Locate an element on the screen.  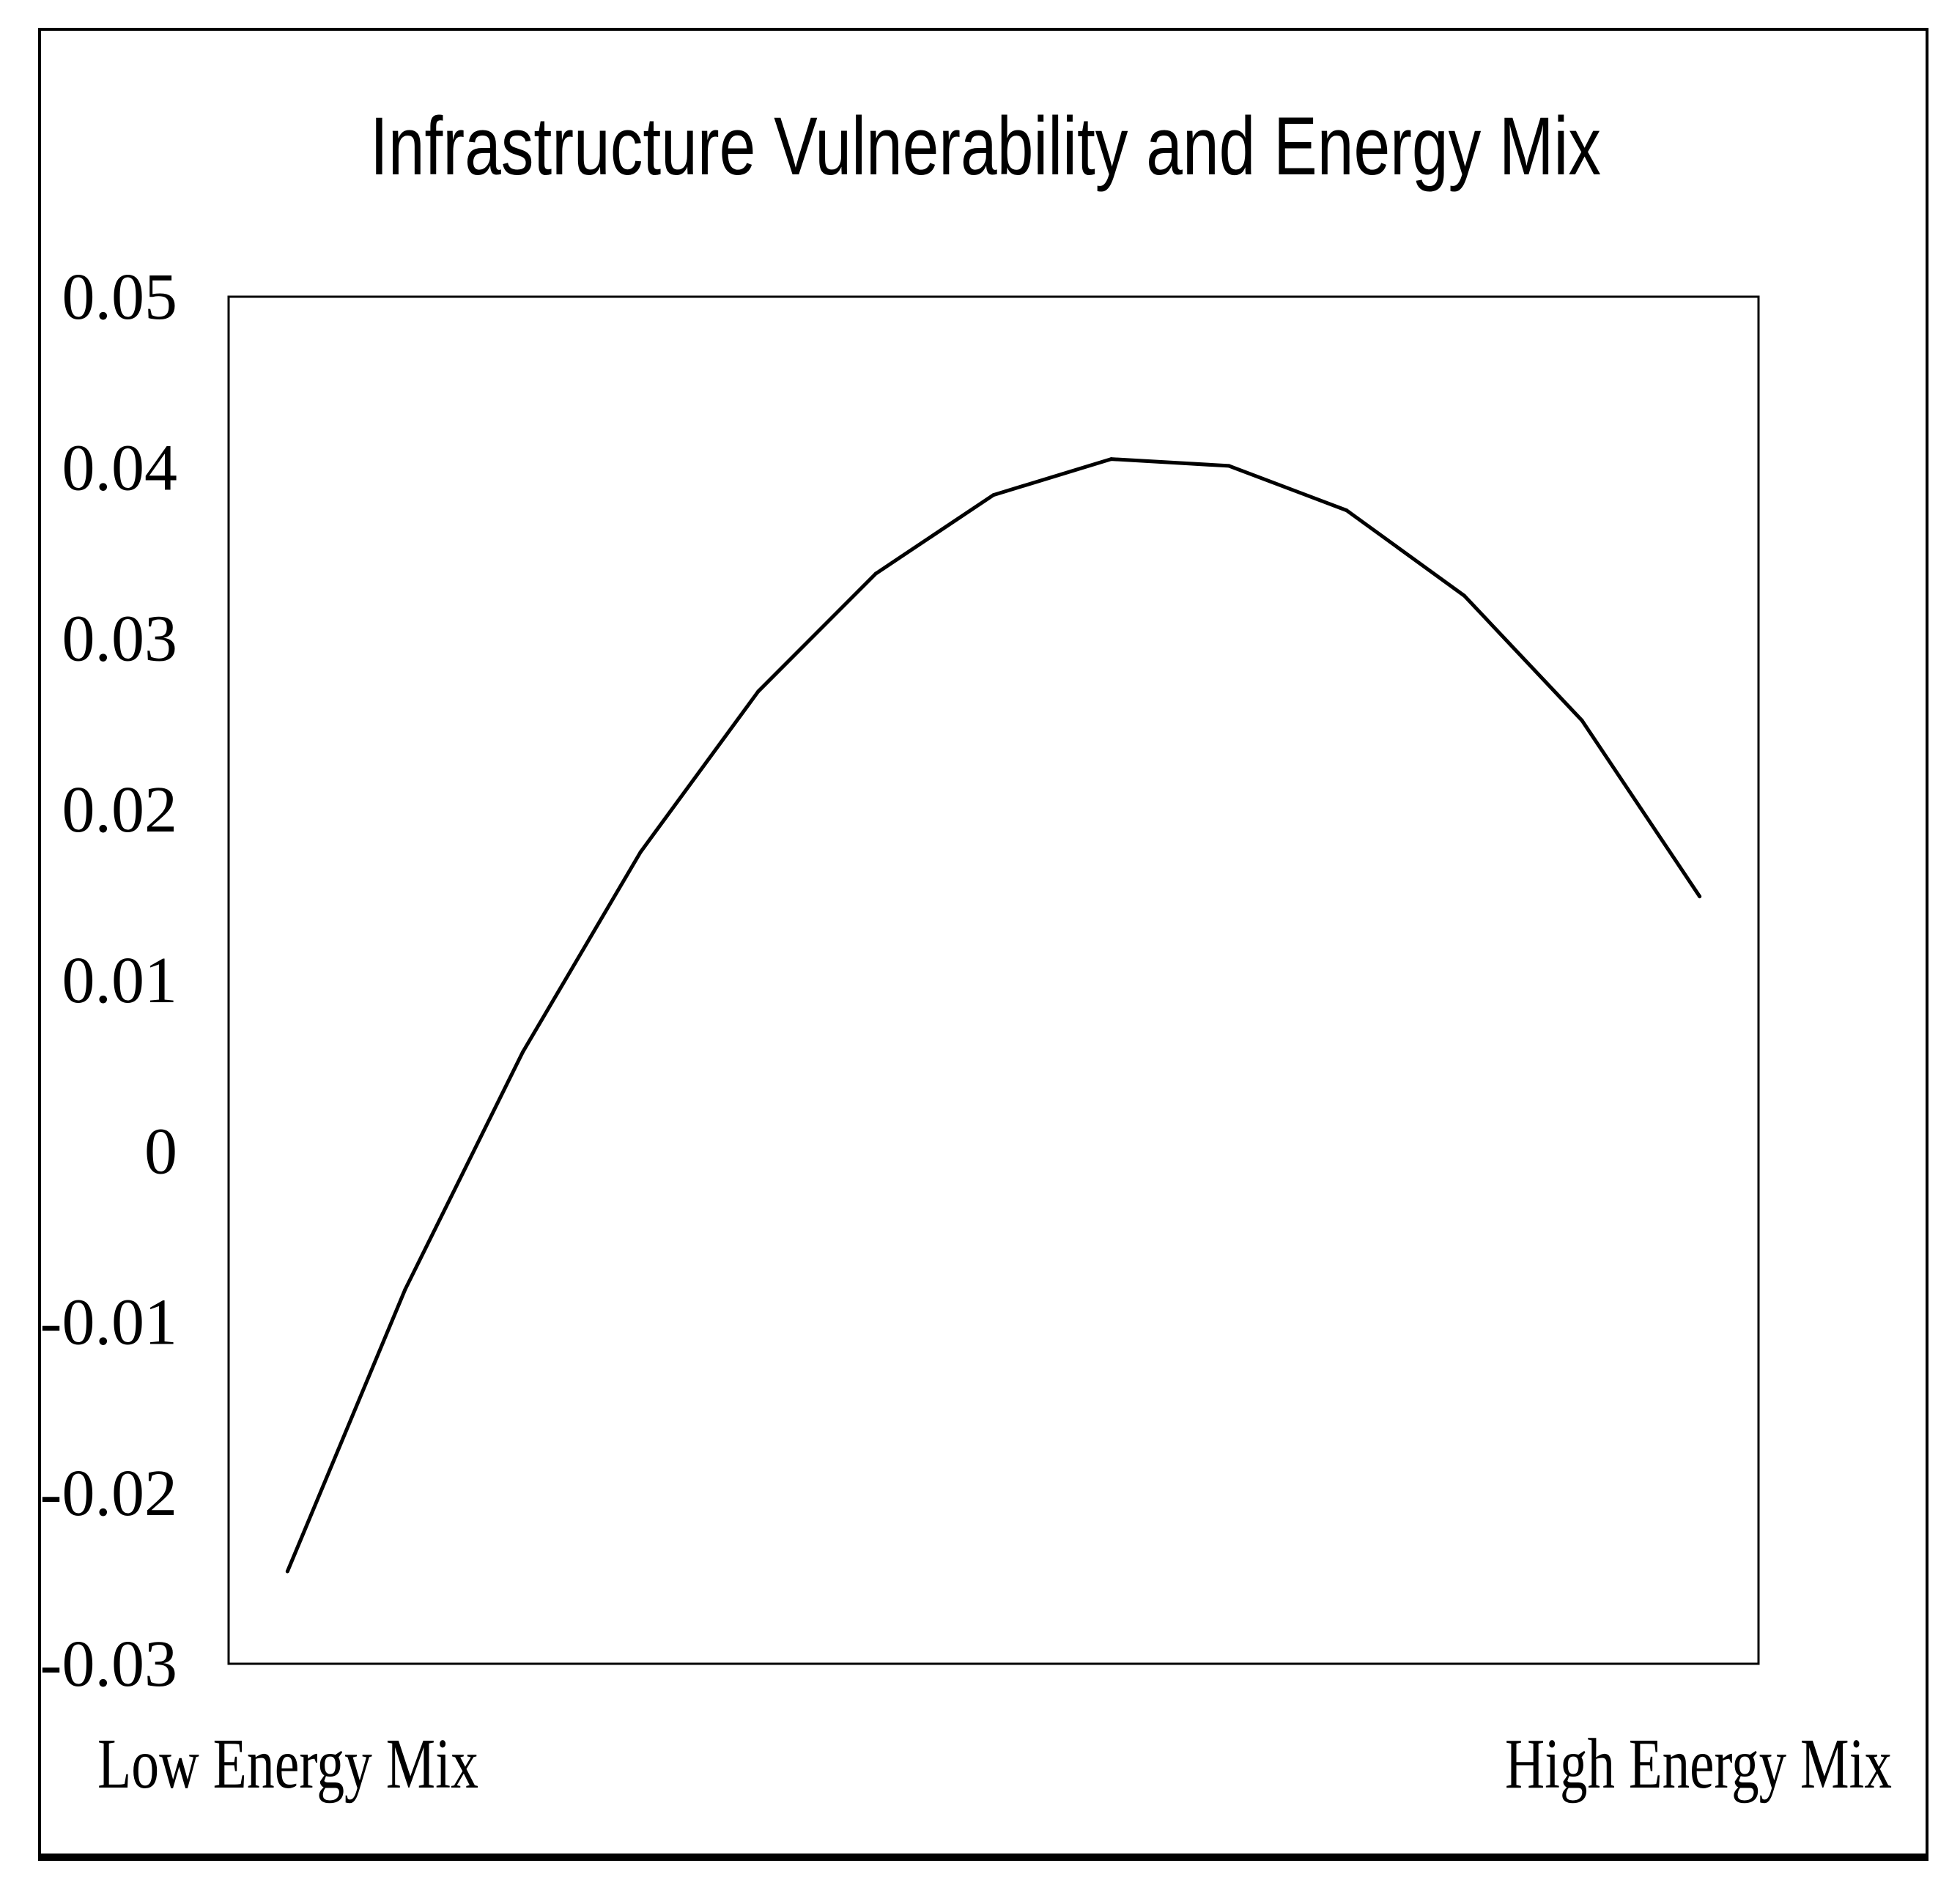
y-tick-label: 0 is located at coordinates (160, 1151).